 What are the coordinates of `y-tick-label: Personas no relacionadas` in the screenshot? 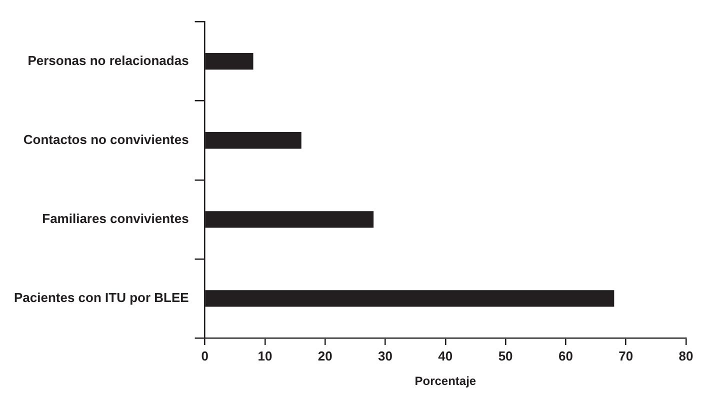 It's located at (108, 60).